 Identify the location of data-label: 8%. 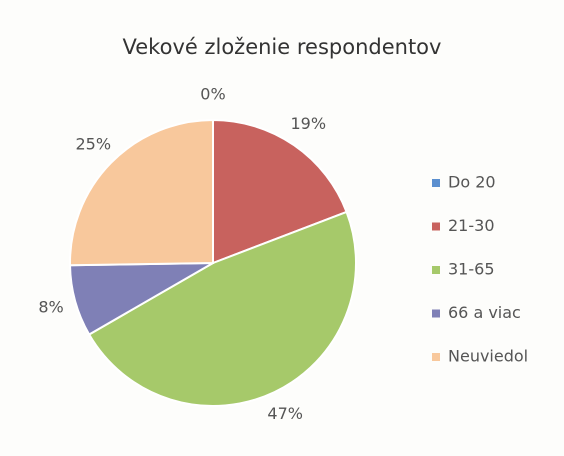
(50, 306).